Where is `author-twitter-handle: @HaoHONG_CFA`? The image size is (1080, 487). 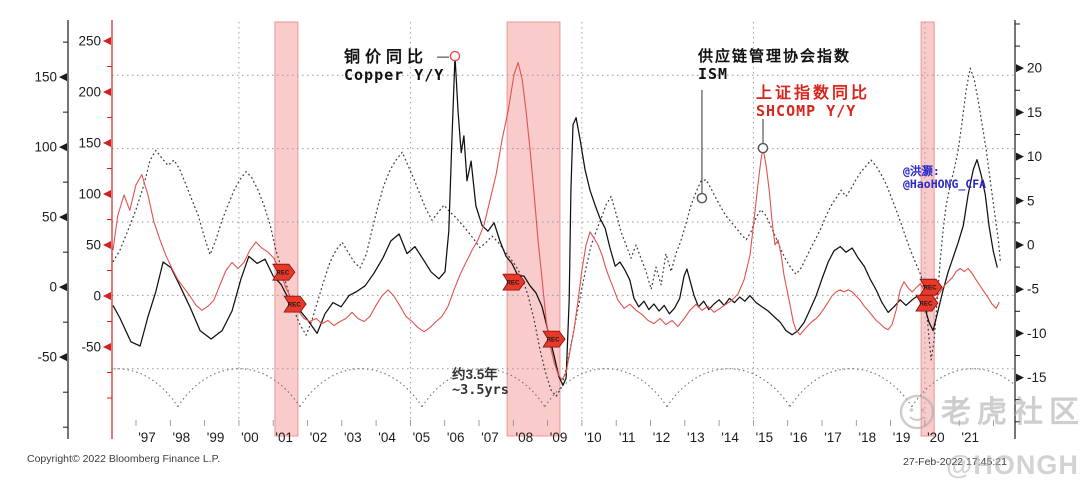 author-twitter-handle: @HaoHONG_CFA is located at coordinates (945, 184).